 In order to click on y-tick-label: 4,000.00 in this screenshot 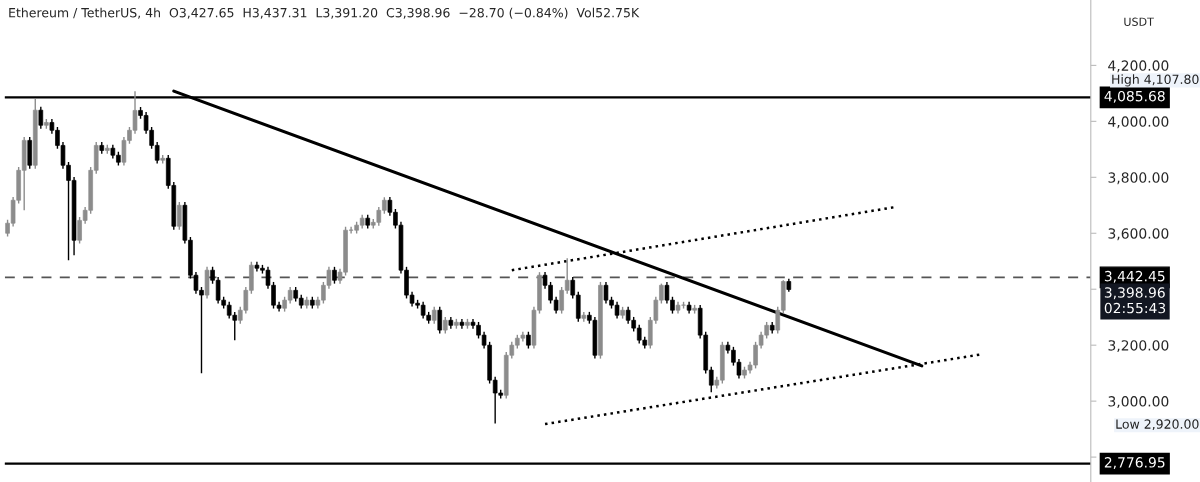, I will do `click(1138, 122)`.